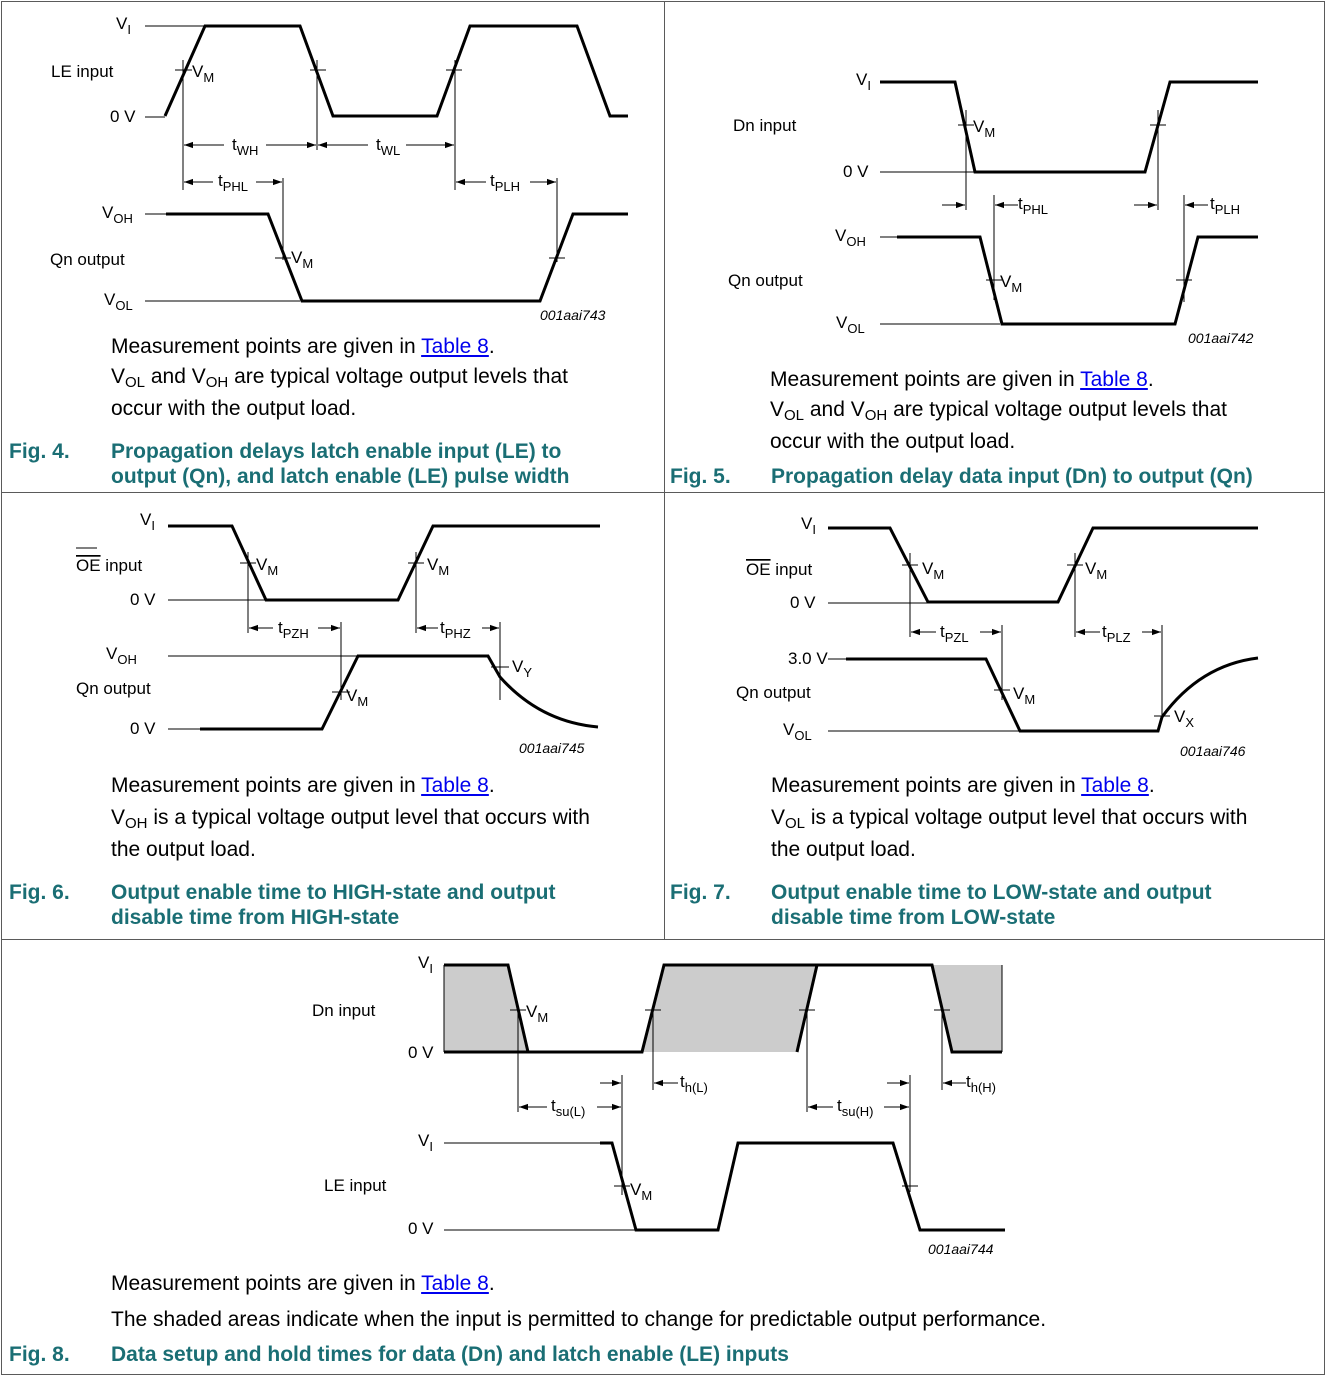 The image size is (1326, 1376). I want to click on fig7-vm2-label: VM, so click(1024, 695).